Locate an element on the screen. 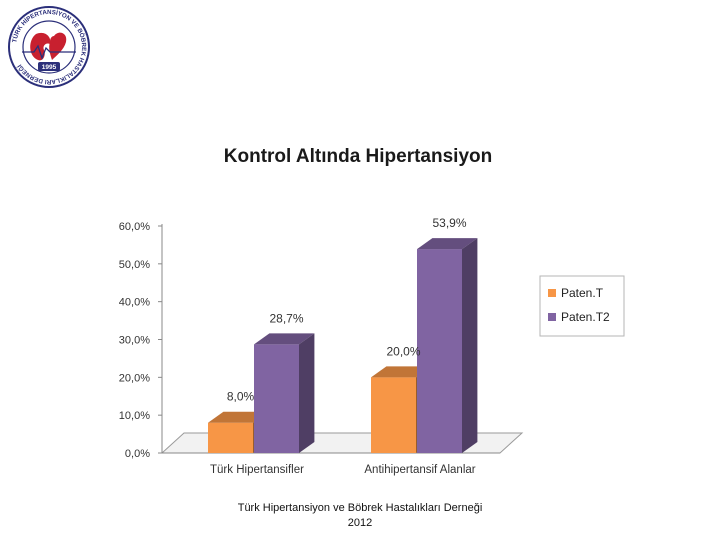 The image size is (720, 540). y-tick-label: 30,0% is located at coordinates (134, 341).